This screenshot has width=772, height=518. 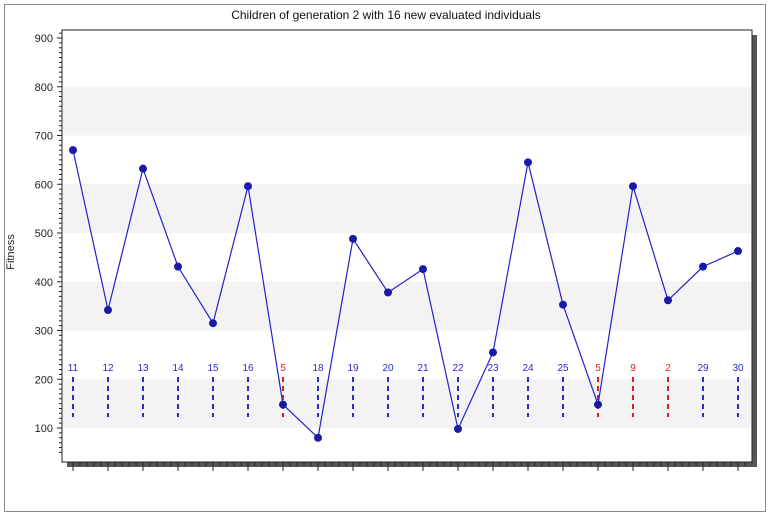 I want to click on individual-id-label: 25, so click(x=563, y=368).